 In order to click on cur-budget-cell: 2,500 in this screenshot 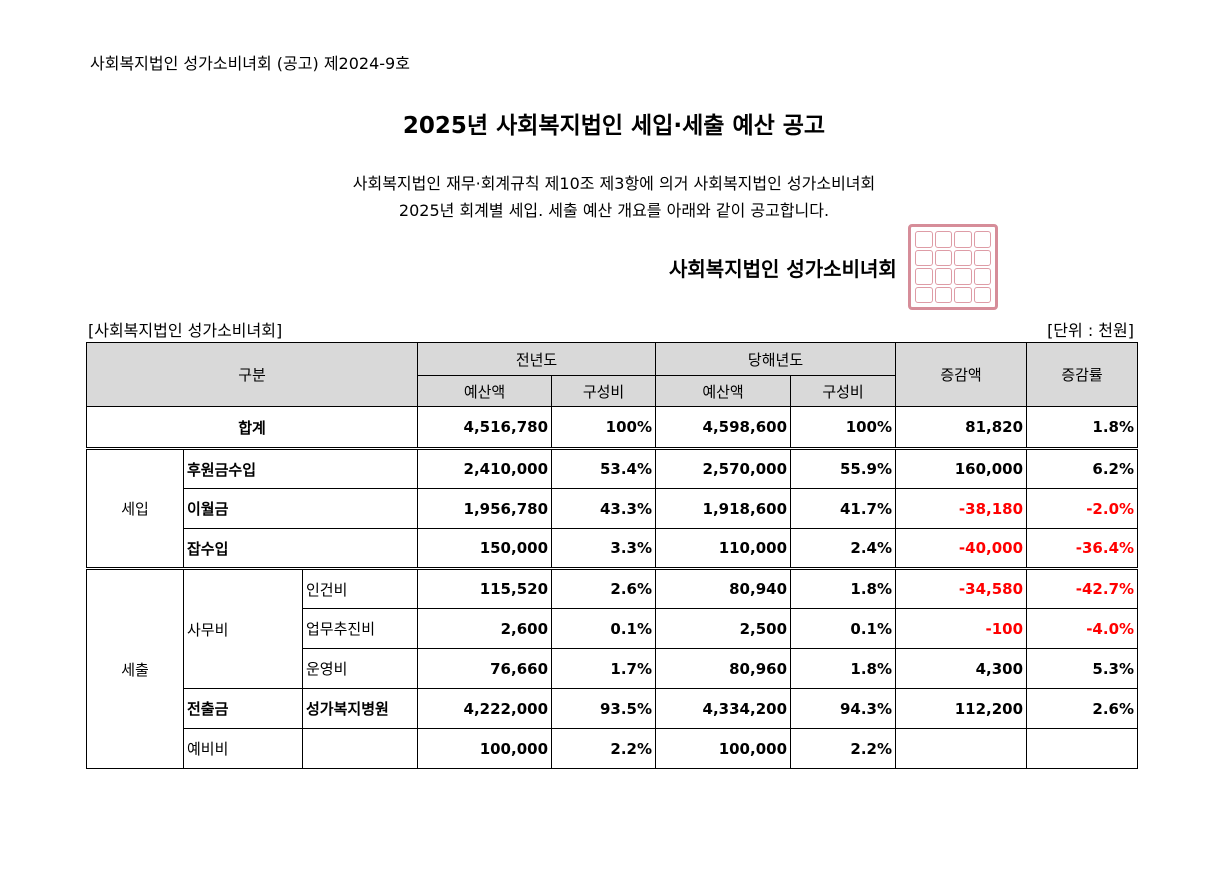, I will do `click(723, 628)`.